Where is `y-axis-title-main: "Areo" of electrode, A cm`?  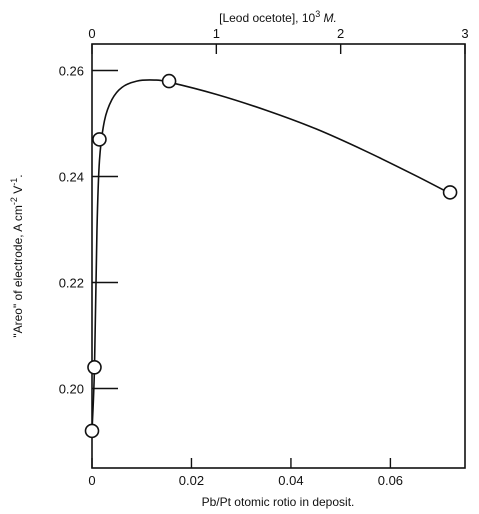
y-axis-title-main: "Areo" of electrode, A cm is located at coordinates (18, 271).